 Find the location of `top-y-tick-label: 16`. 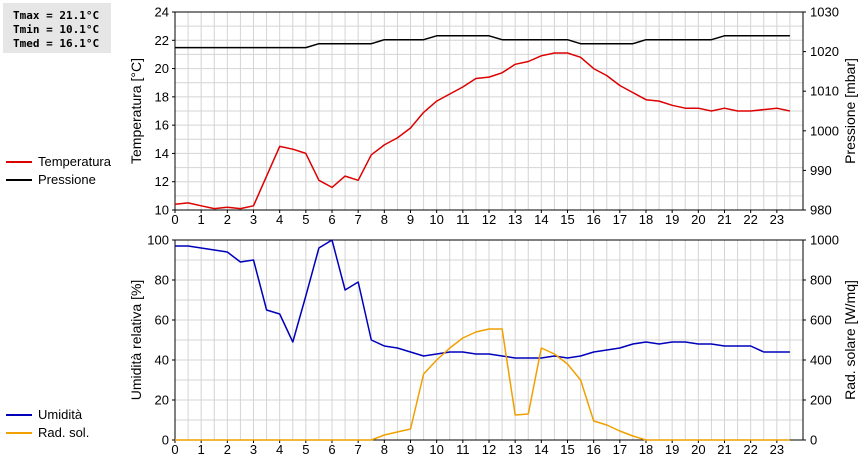

top-y-tick-label: 16 is located at coordinates (162, 125).